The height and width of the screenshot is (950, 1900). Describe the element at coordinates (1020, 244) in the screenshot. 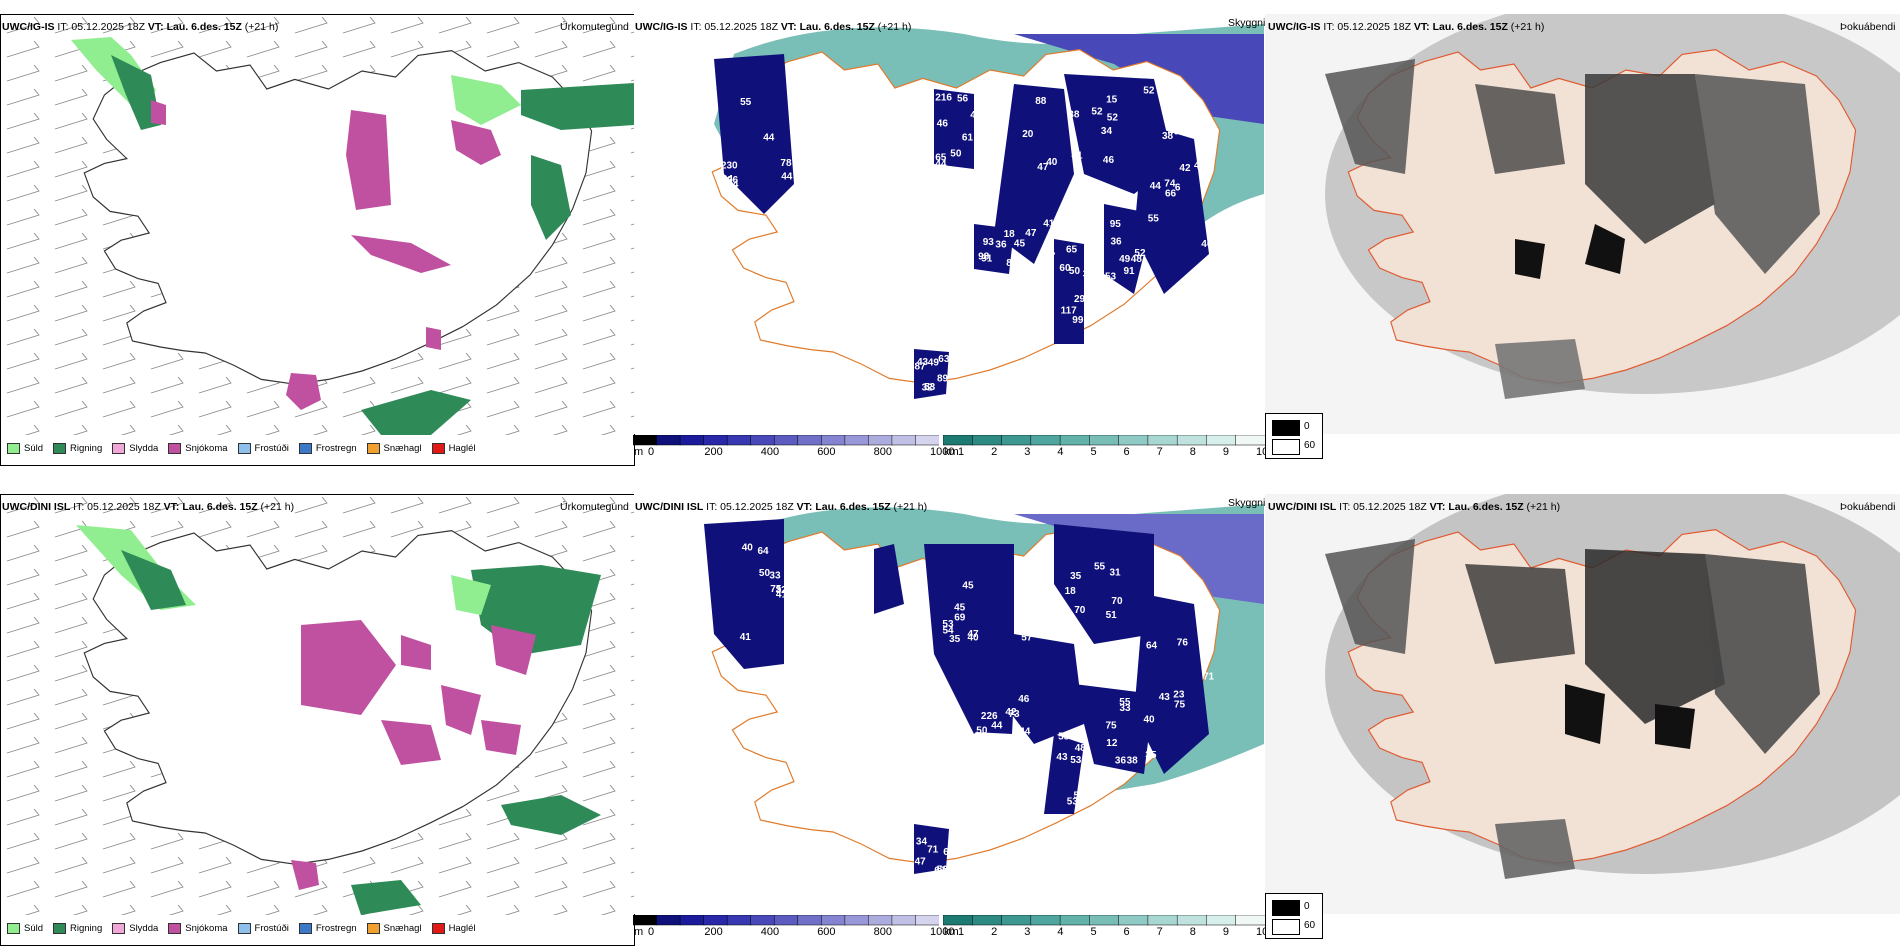

I see `cloud-base-value: 45` at that location.